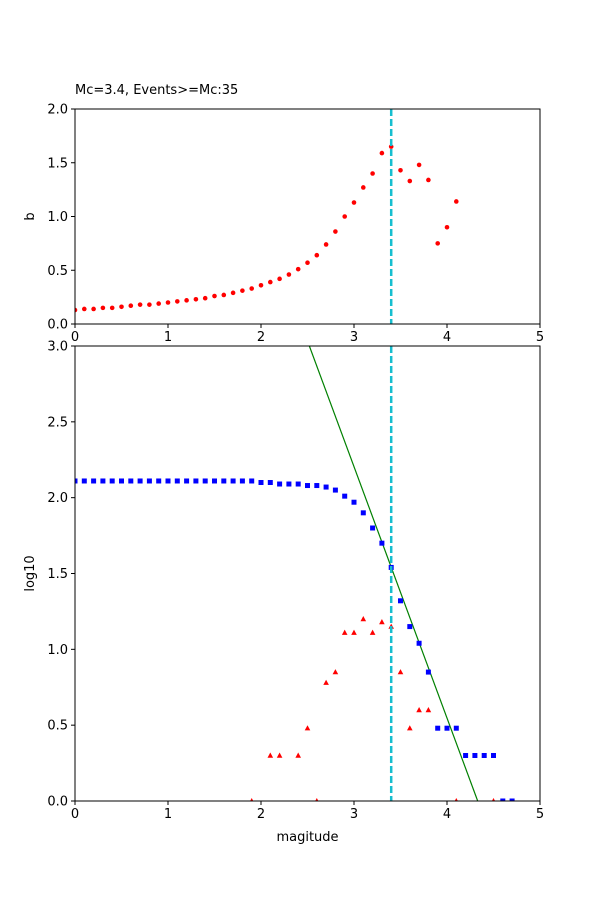  What do you see at coordinates (57, 650) in the screenshot?
I see `bottom-y-tick-label: 1.0` at bounding box center [57, 650].